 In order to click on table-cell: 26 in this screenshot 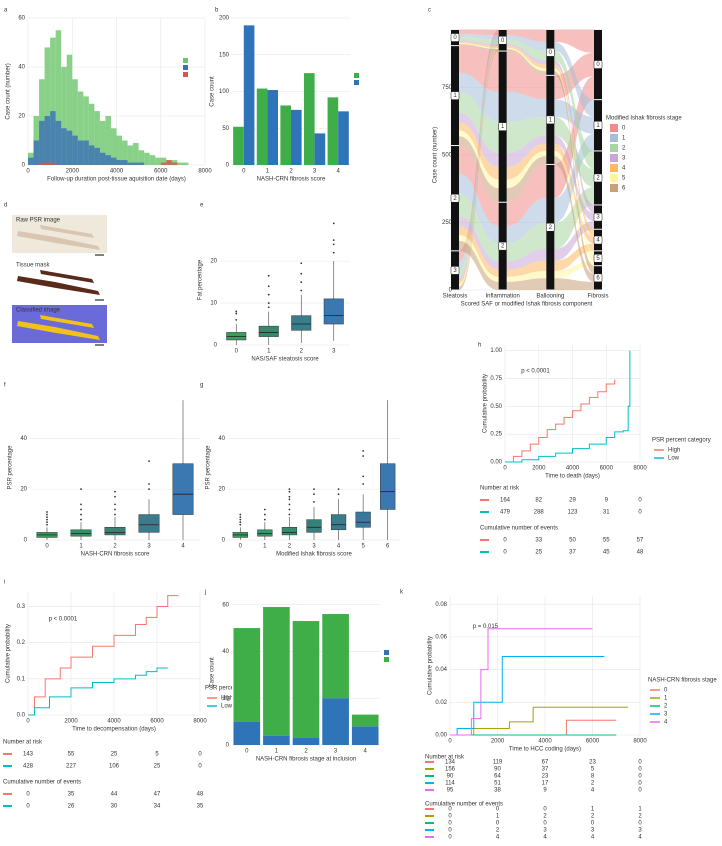, I will do `click(71, 807)`.